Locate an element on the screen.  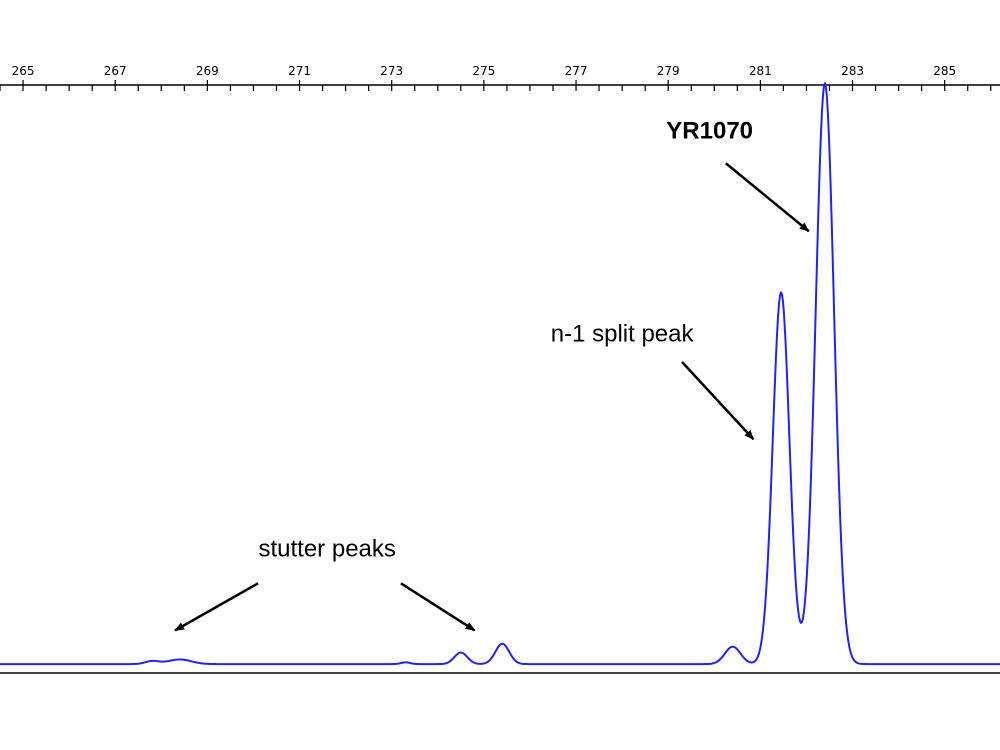
x-tick-label: 265 is located at coordinates (23, 71).